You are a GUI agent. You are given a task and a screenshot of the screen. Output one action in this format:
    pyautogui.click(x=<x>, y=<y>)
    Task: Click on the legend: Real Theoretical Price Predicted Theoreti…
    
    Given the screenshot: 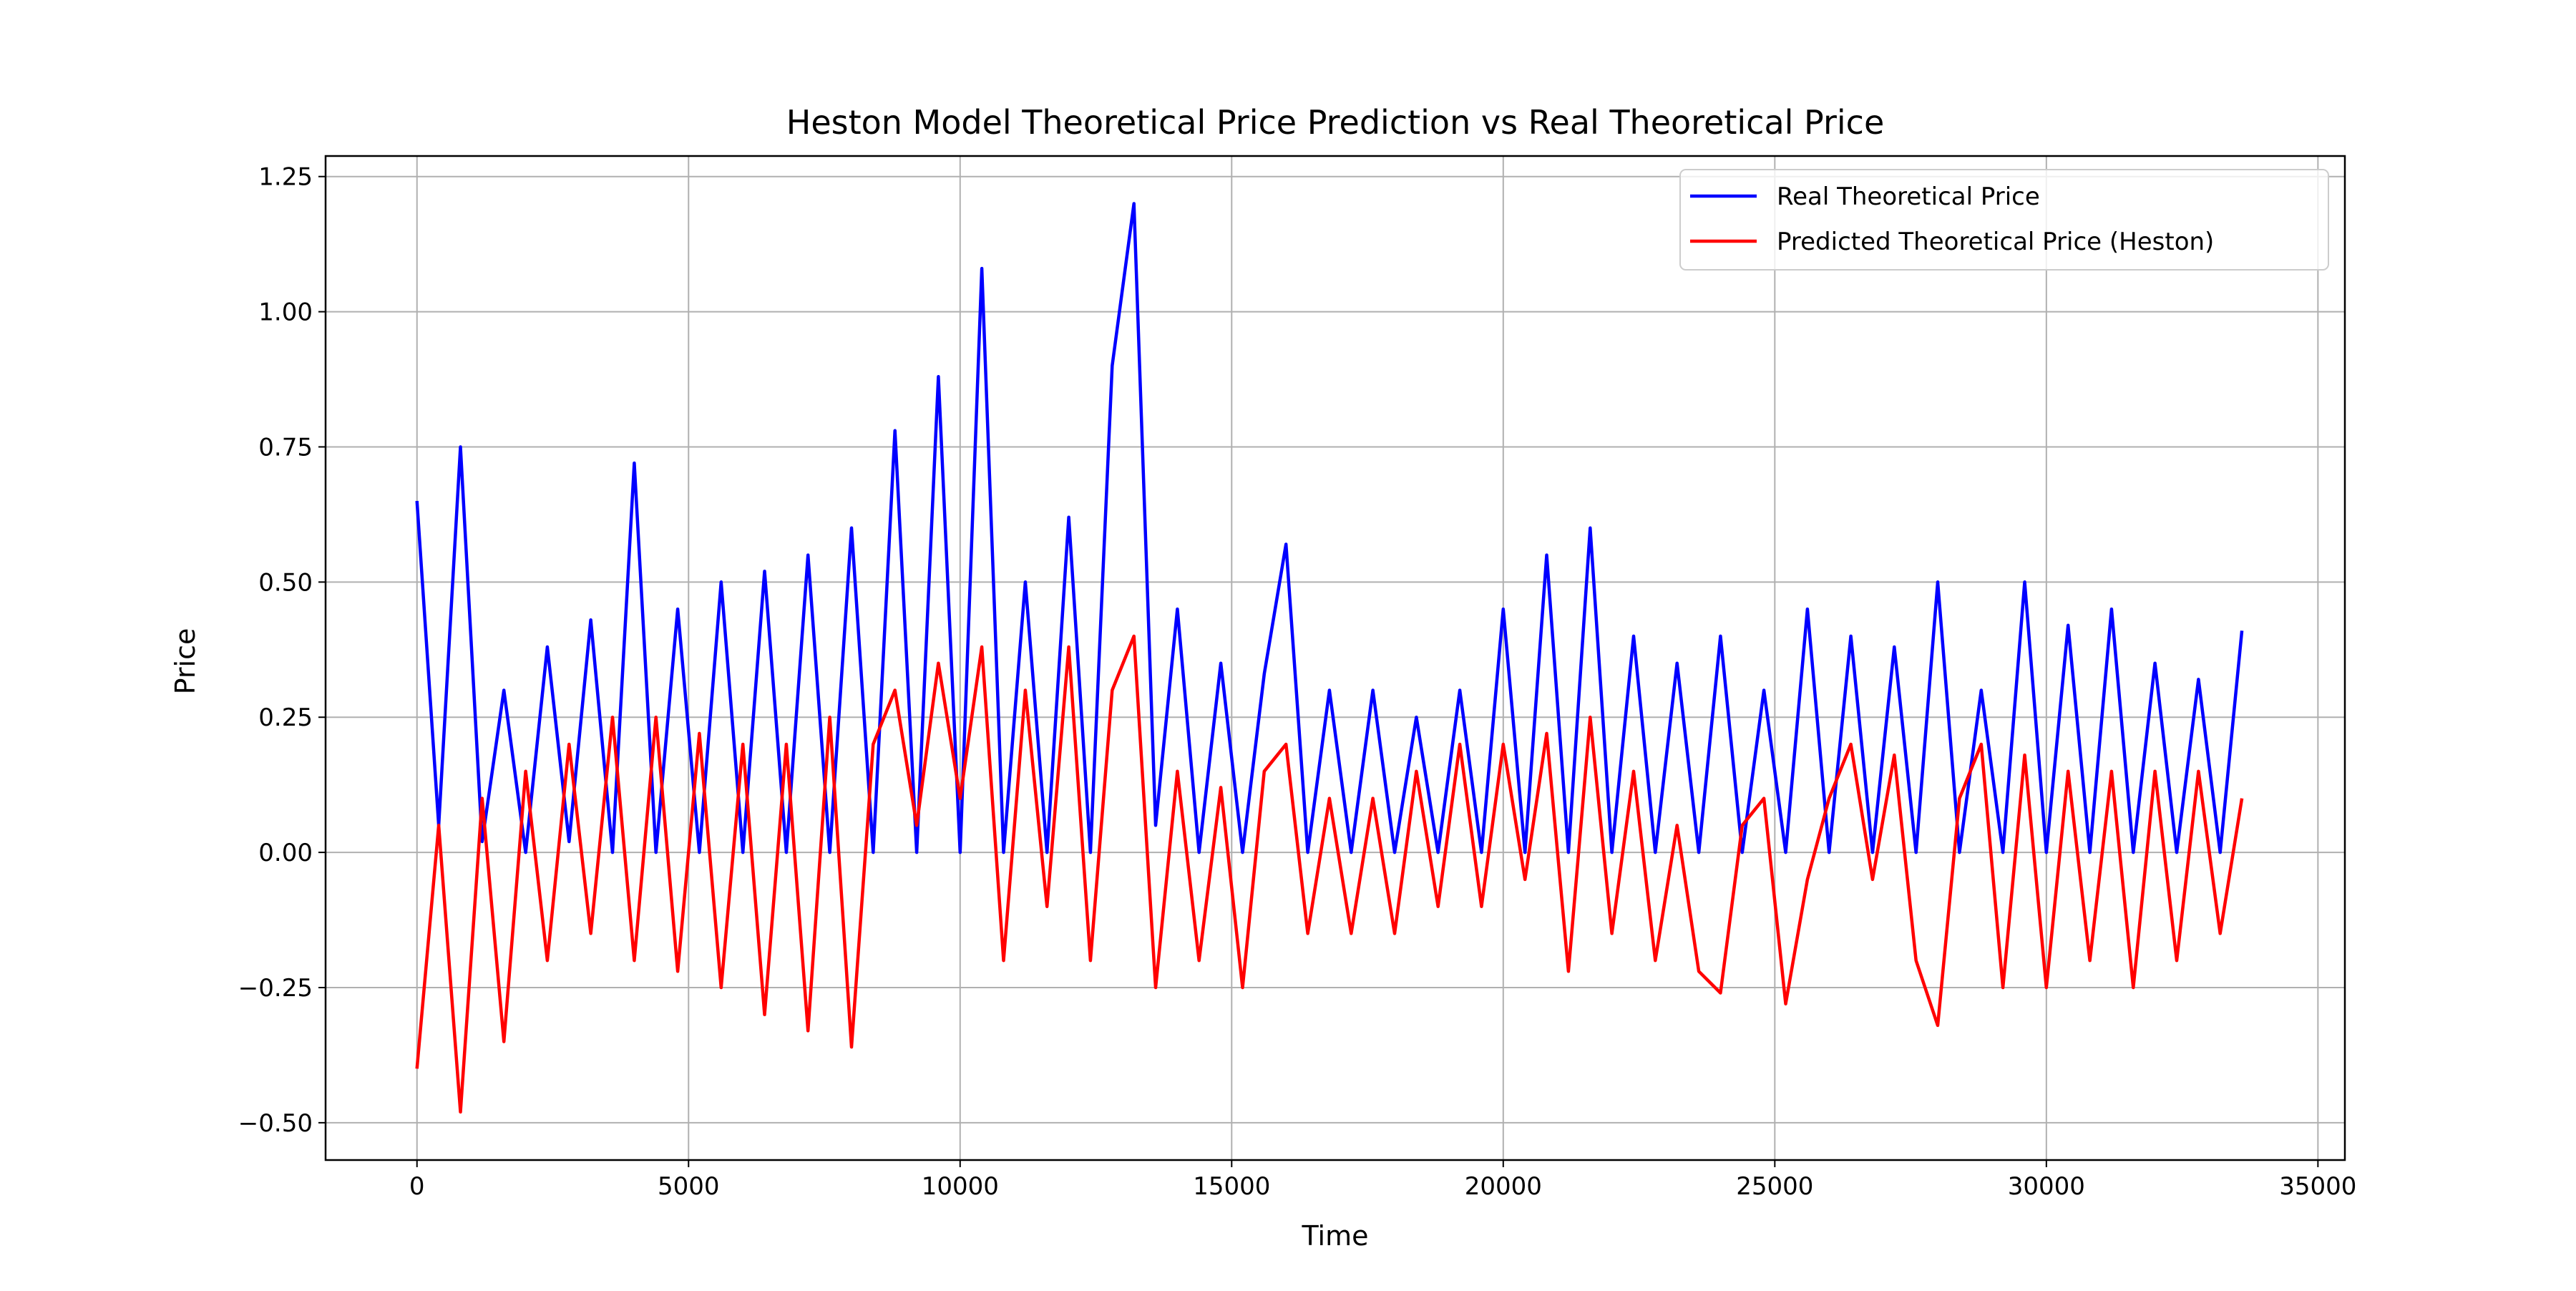 What is the action you would take?
    pyautogui.click(x=2004, y=220)
    